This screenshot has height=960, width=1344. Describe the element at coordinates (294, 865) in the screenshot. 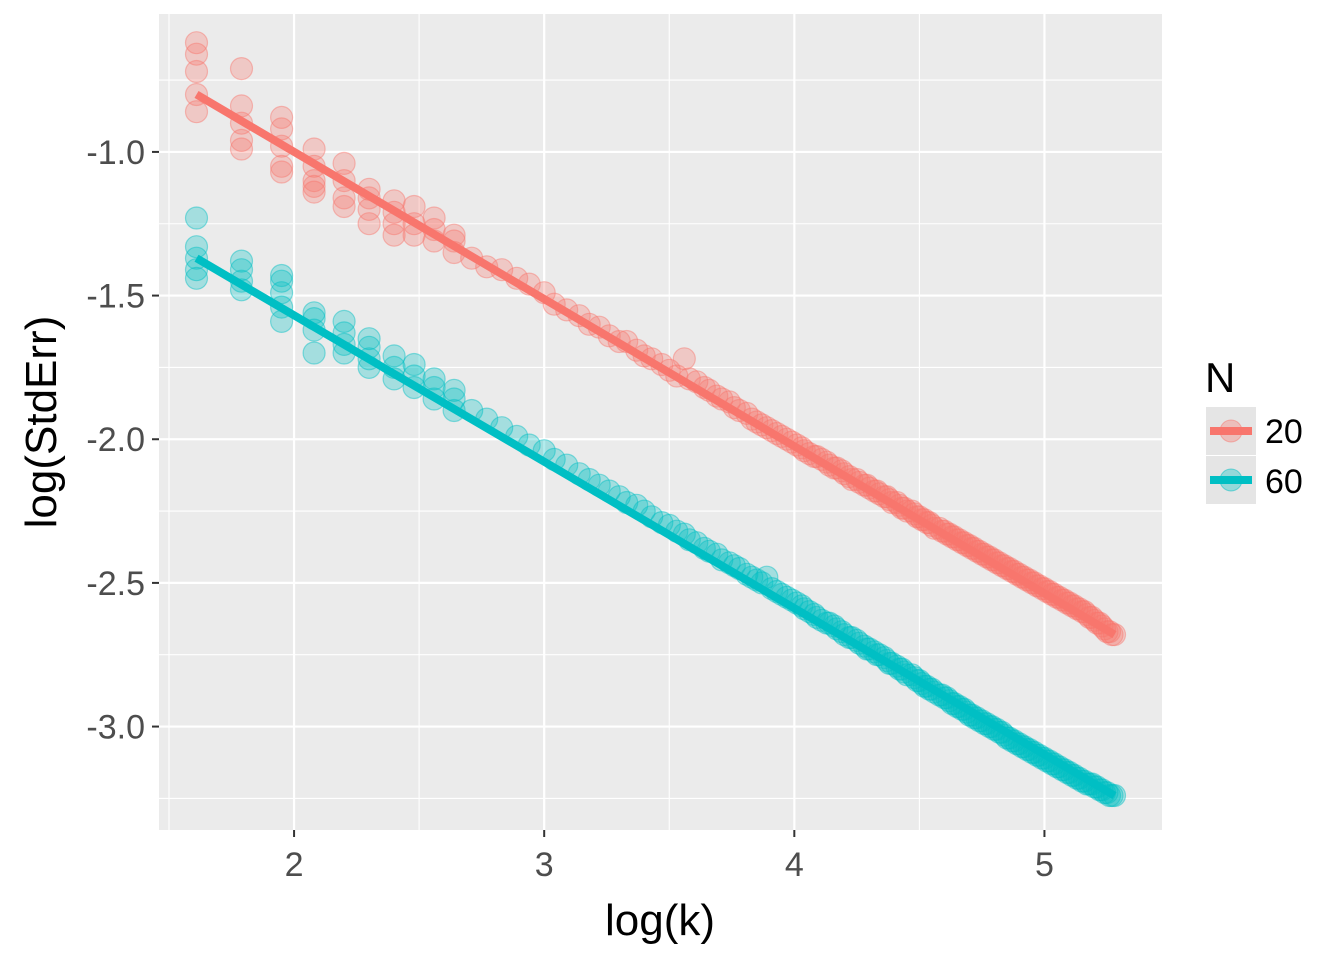

I see `x-tick-label: 2` at that location.